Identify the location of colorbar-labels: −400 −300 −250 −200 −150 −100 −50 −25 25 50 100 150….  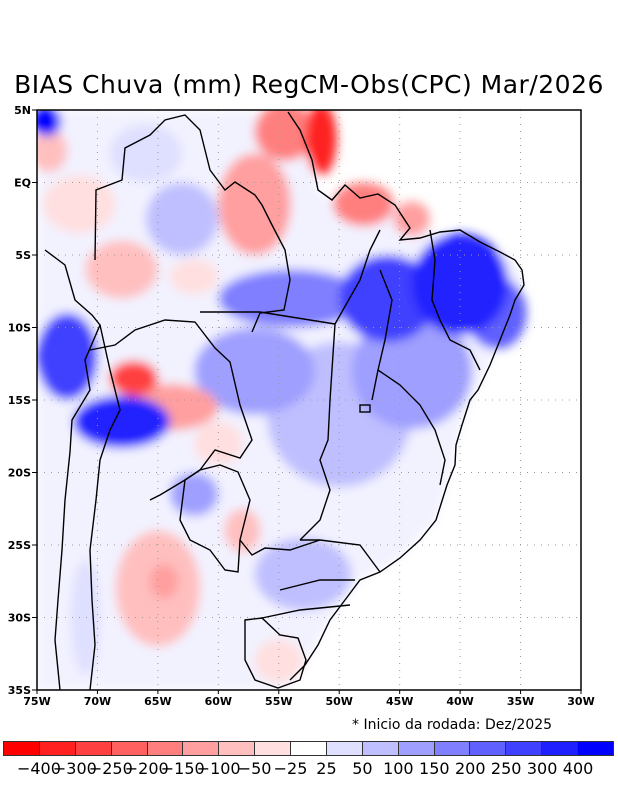
(309, 769).